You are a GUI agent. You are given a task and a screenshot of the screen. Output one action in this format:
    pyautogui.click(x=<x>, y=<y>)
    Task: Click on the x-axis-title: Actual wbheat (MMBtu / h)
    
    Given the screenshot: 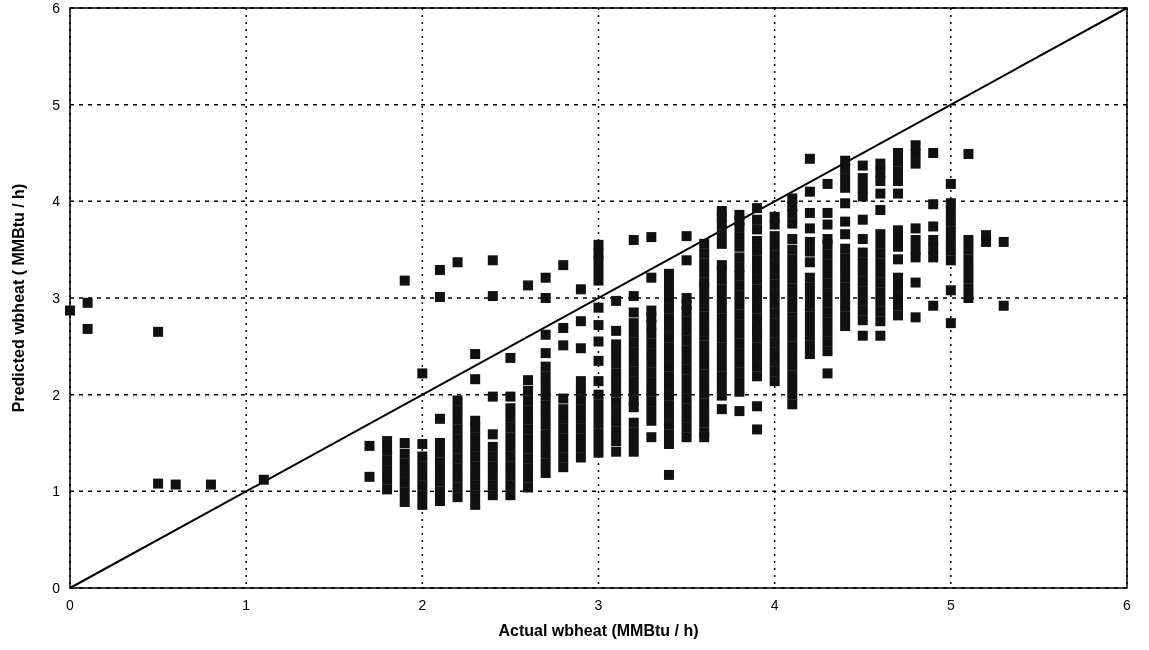 What is the action you would take?
    pyautogui.click(x=598, y=630)
    